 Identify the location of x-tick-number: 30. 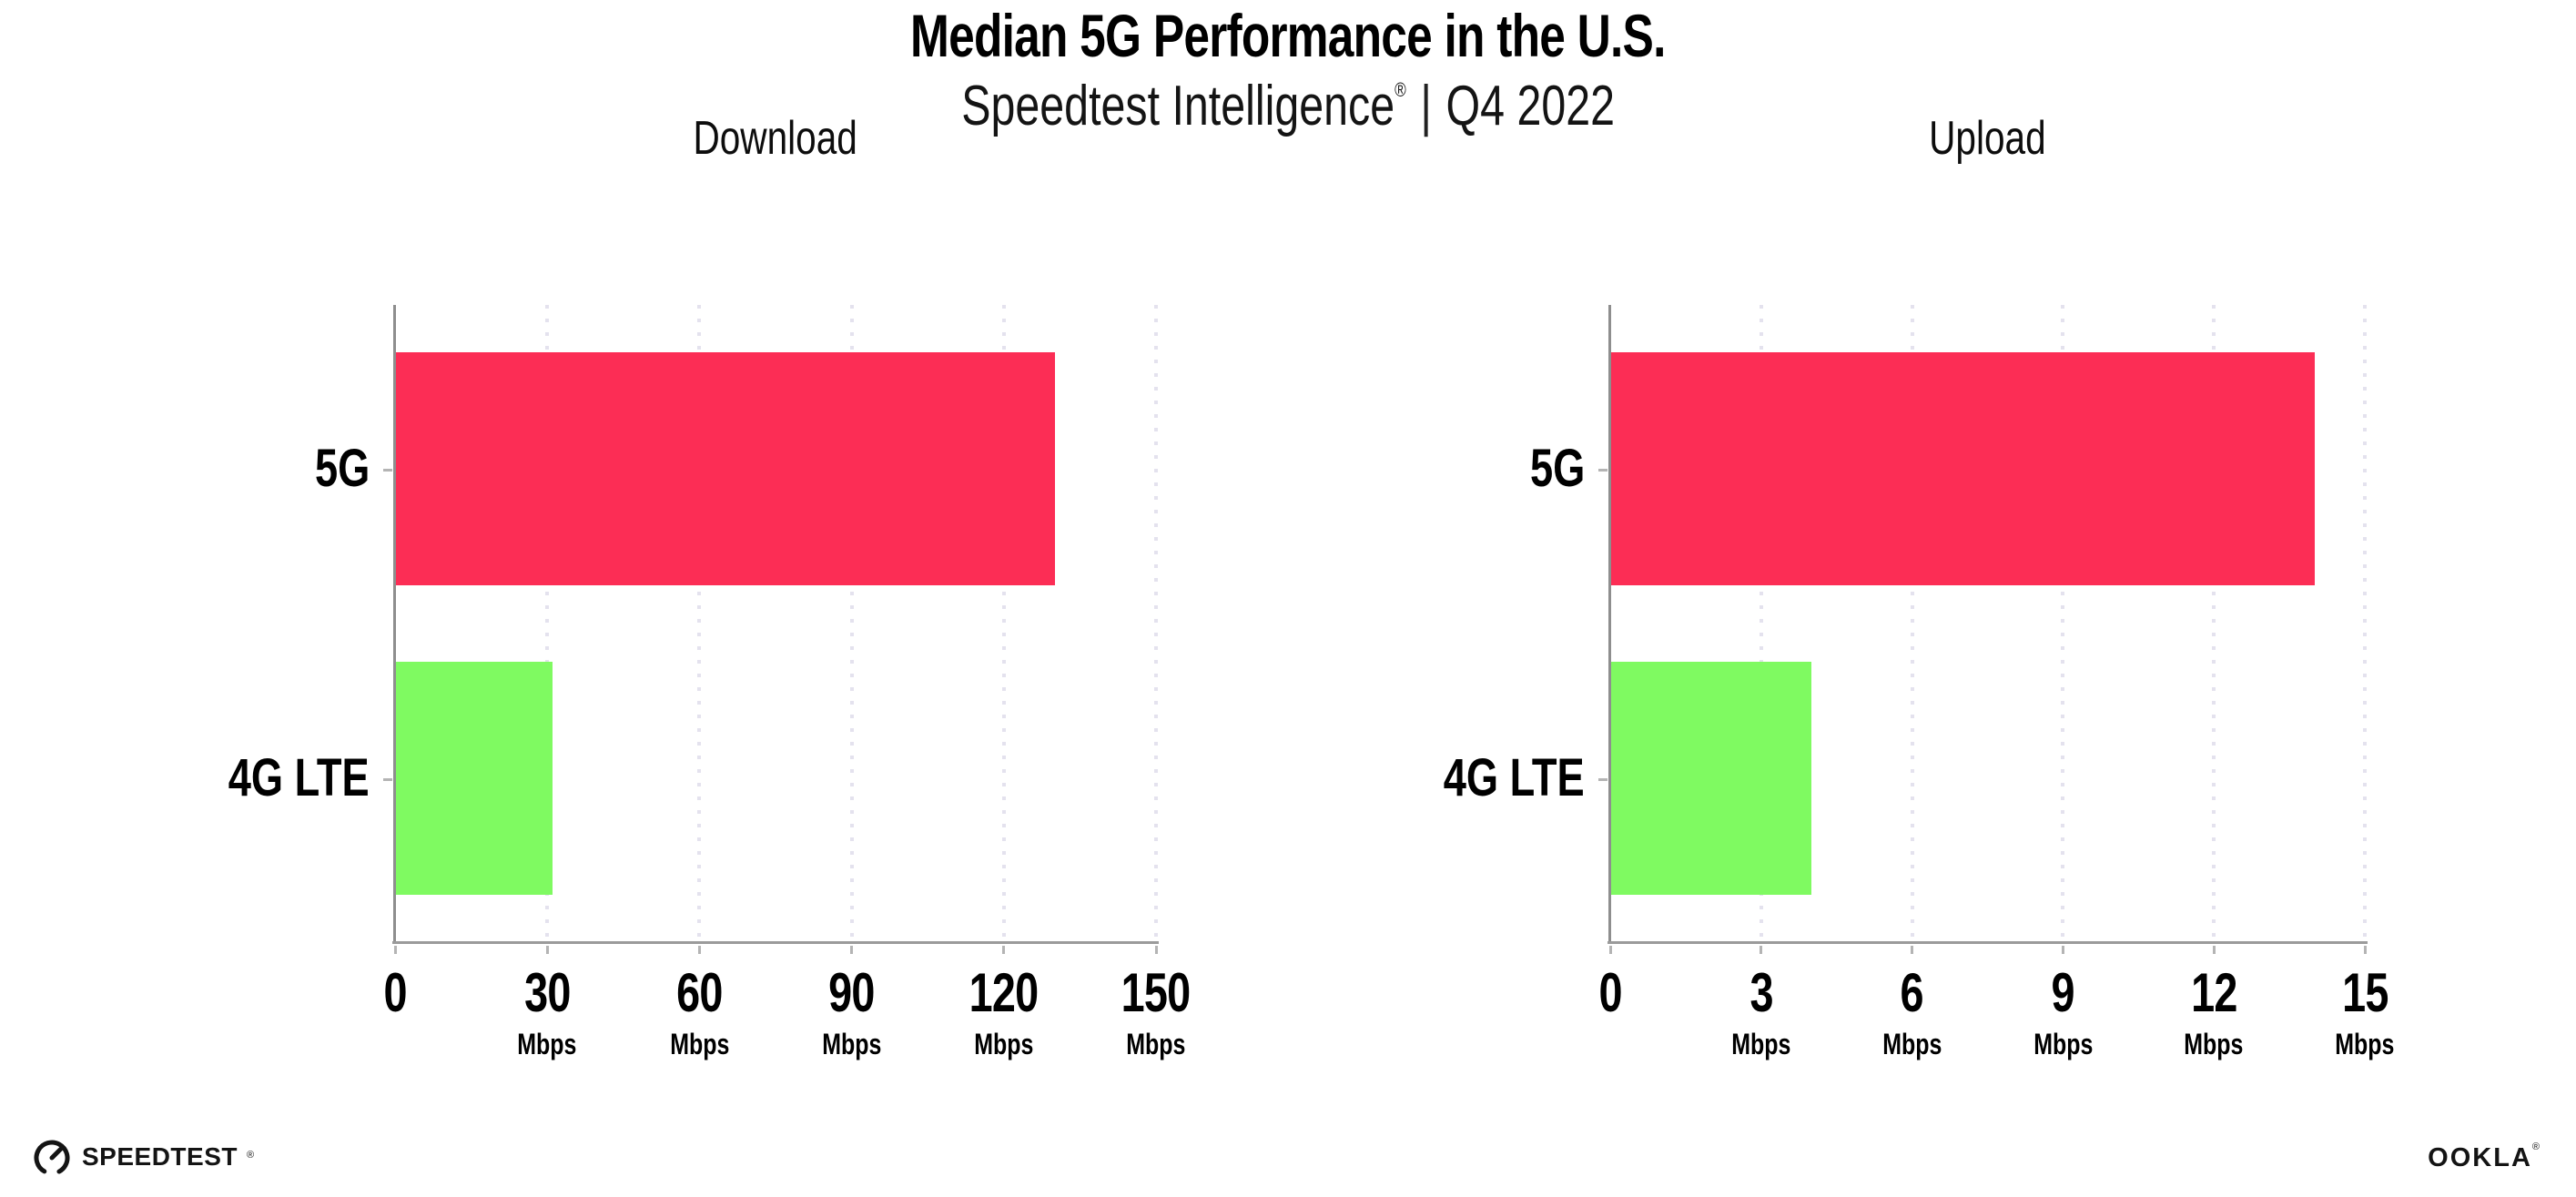
(547, 992).